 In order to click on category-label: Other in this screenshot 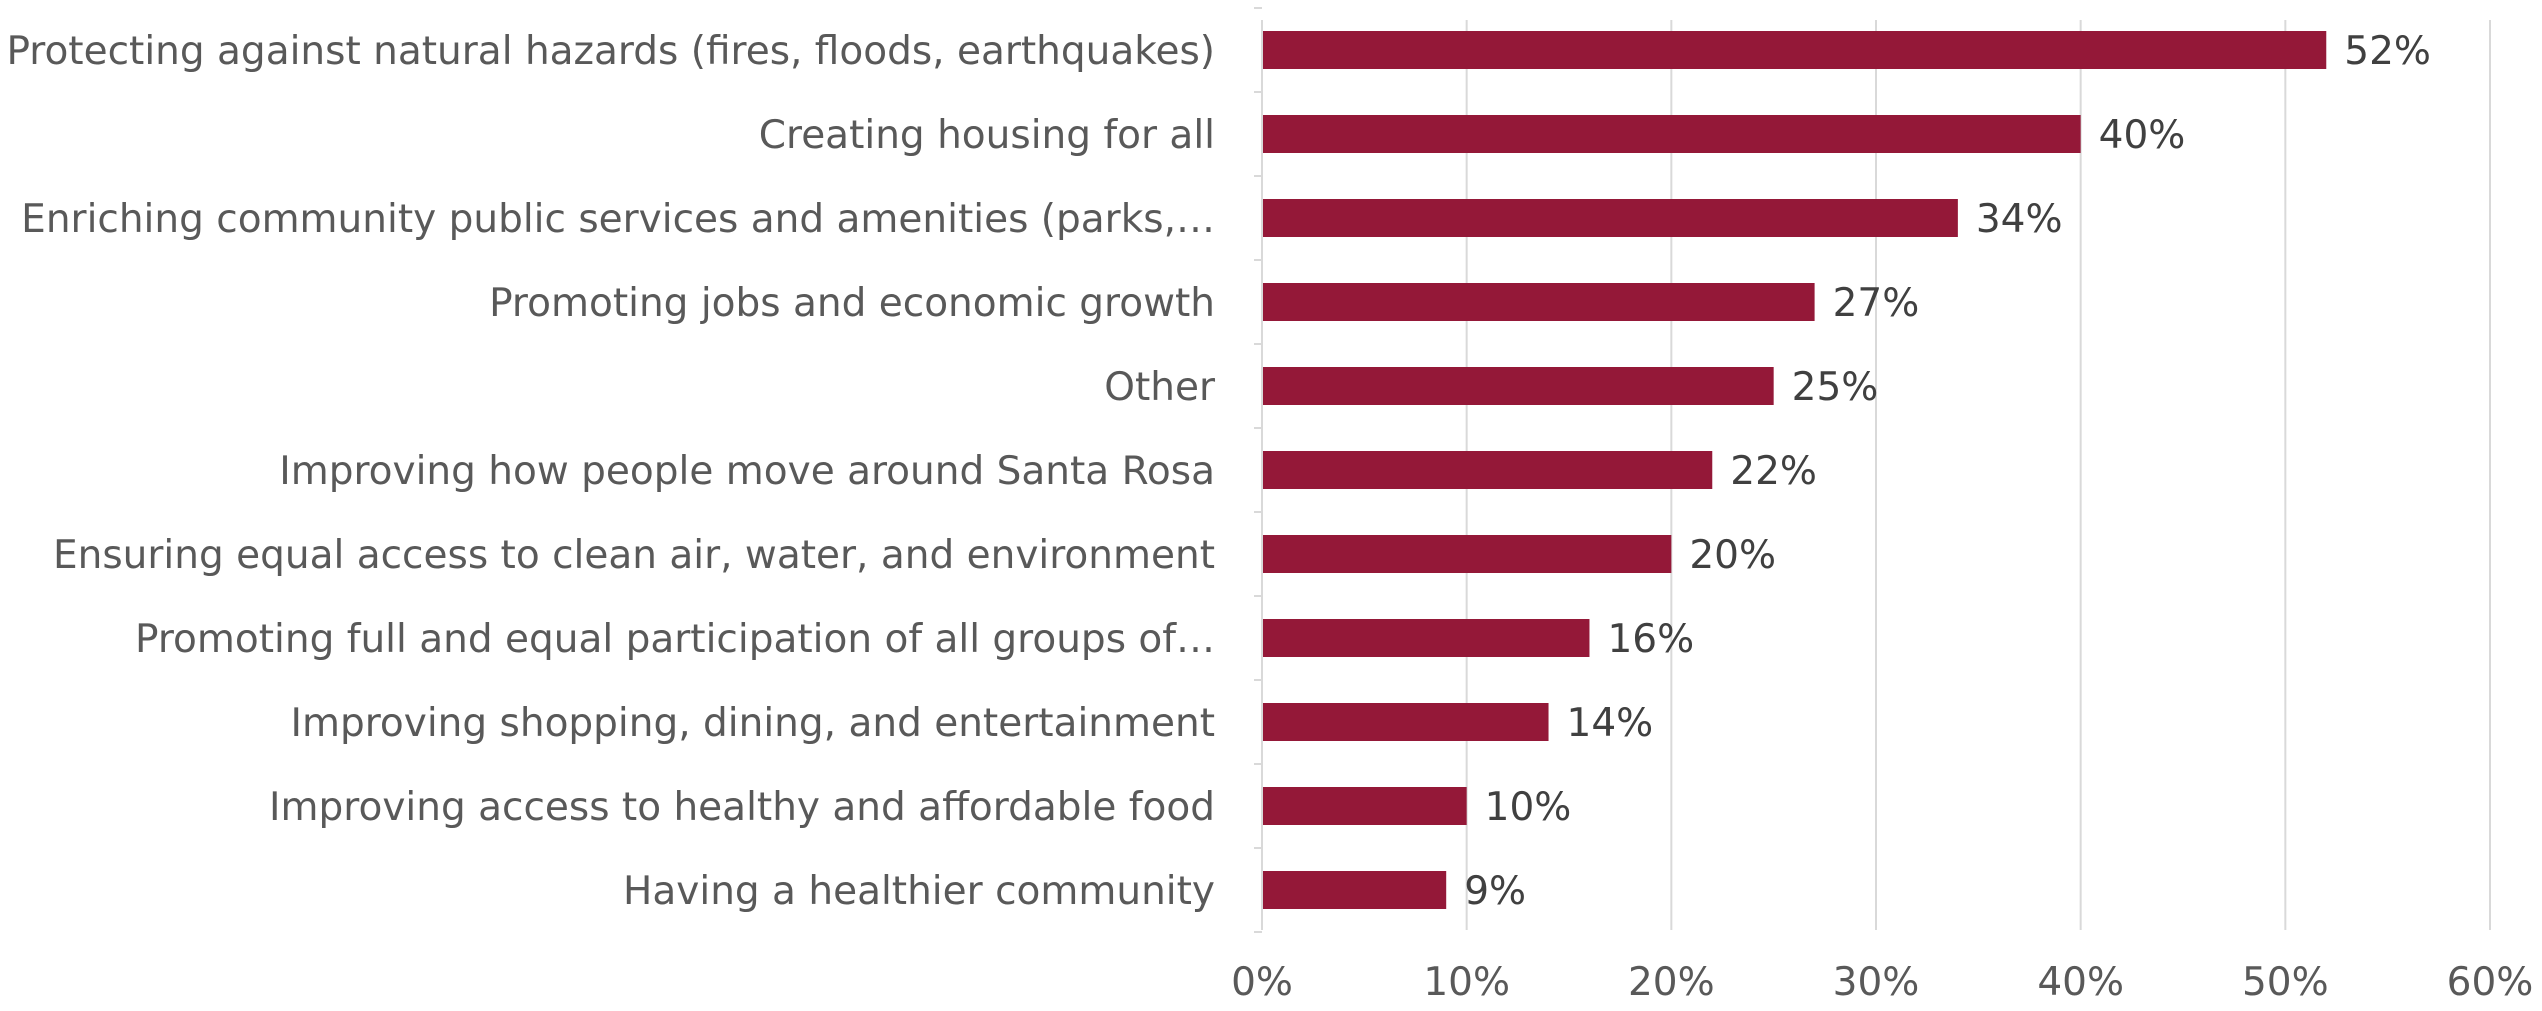, I will do `click(1160, 387)`.